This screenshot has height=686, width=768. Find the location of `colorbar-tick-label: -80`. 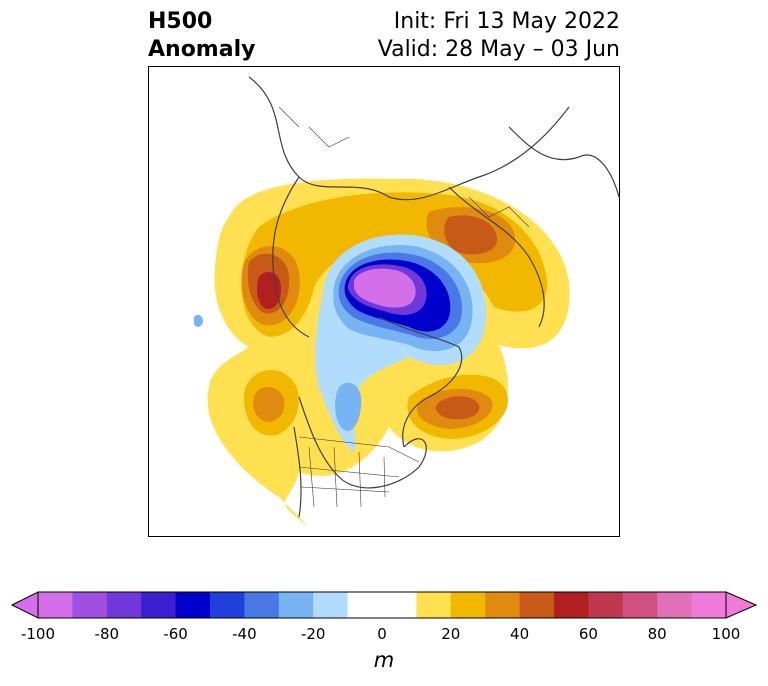

colorbar-tick-label: -80 is located at coordinates (107, 634).